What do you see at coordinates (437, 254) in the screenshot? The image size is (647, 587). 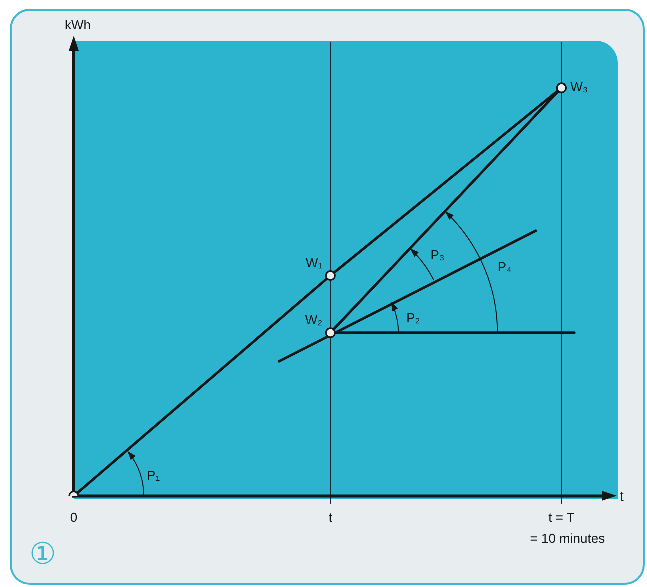 I see `annotation: P₃` at bounding box center [437, 254].